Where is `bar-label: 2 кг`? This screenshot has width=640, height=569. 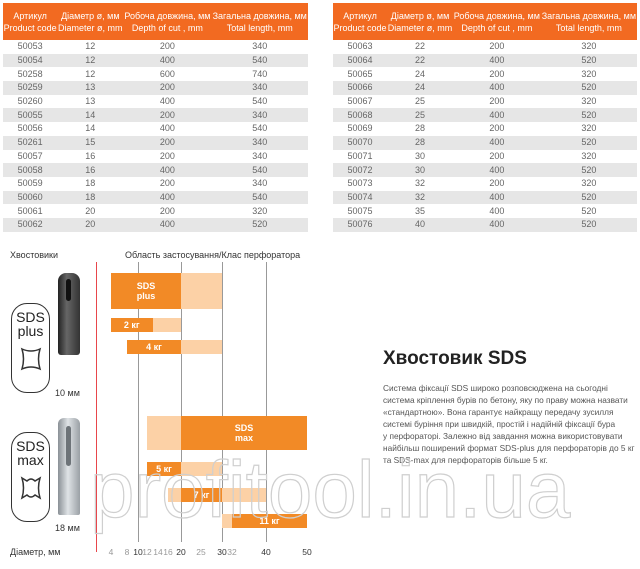 bar-label: 2 кг is located at coordinates (131, 325).